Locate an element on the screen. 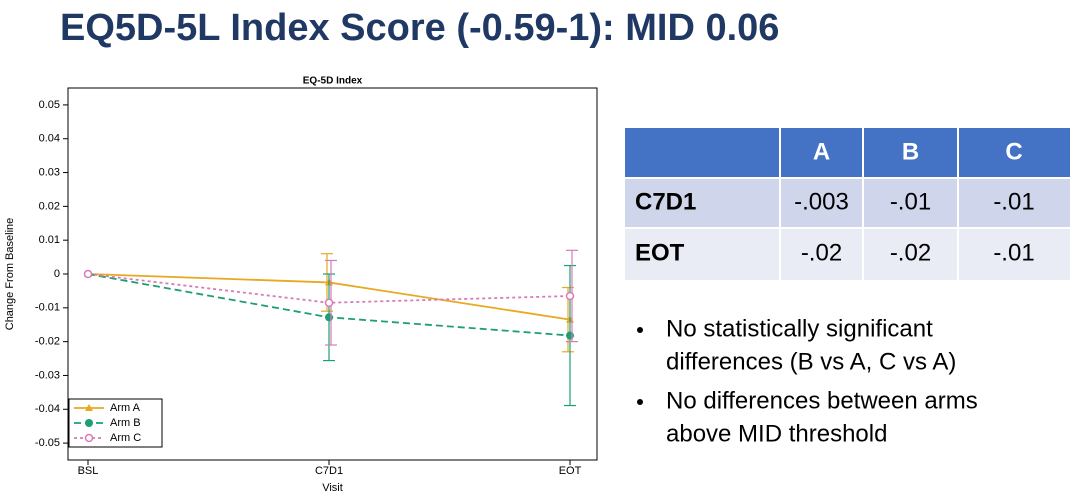 The image size is (1080, 492). bullet-text: above MID threshold is located at coordinates (776, 433).